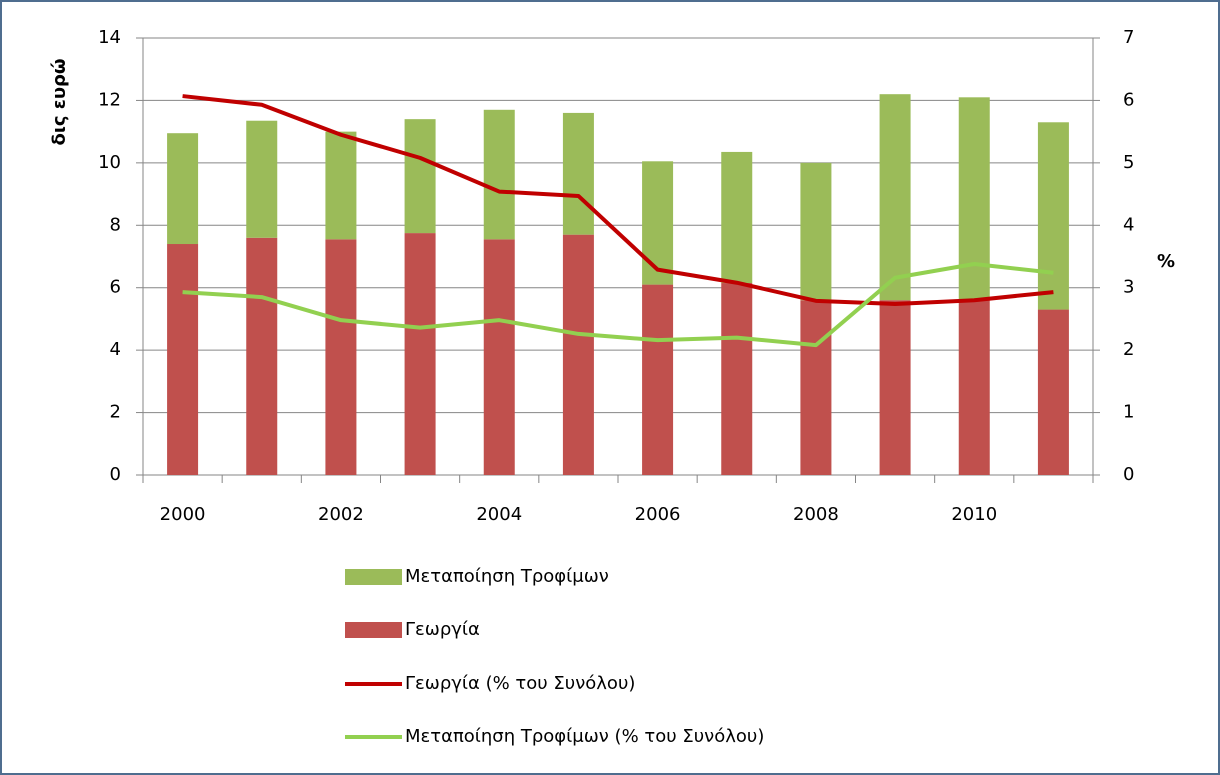 Image resolution: width=1220 pixels, height=775 pixels. What do you see at coordinates (1166, 261) in the screenshot?
I see `y2-axis-label: %` at bounding box center [1166, 261].